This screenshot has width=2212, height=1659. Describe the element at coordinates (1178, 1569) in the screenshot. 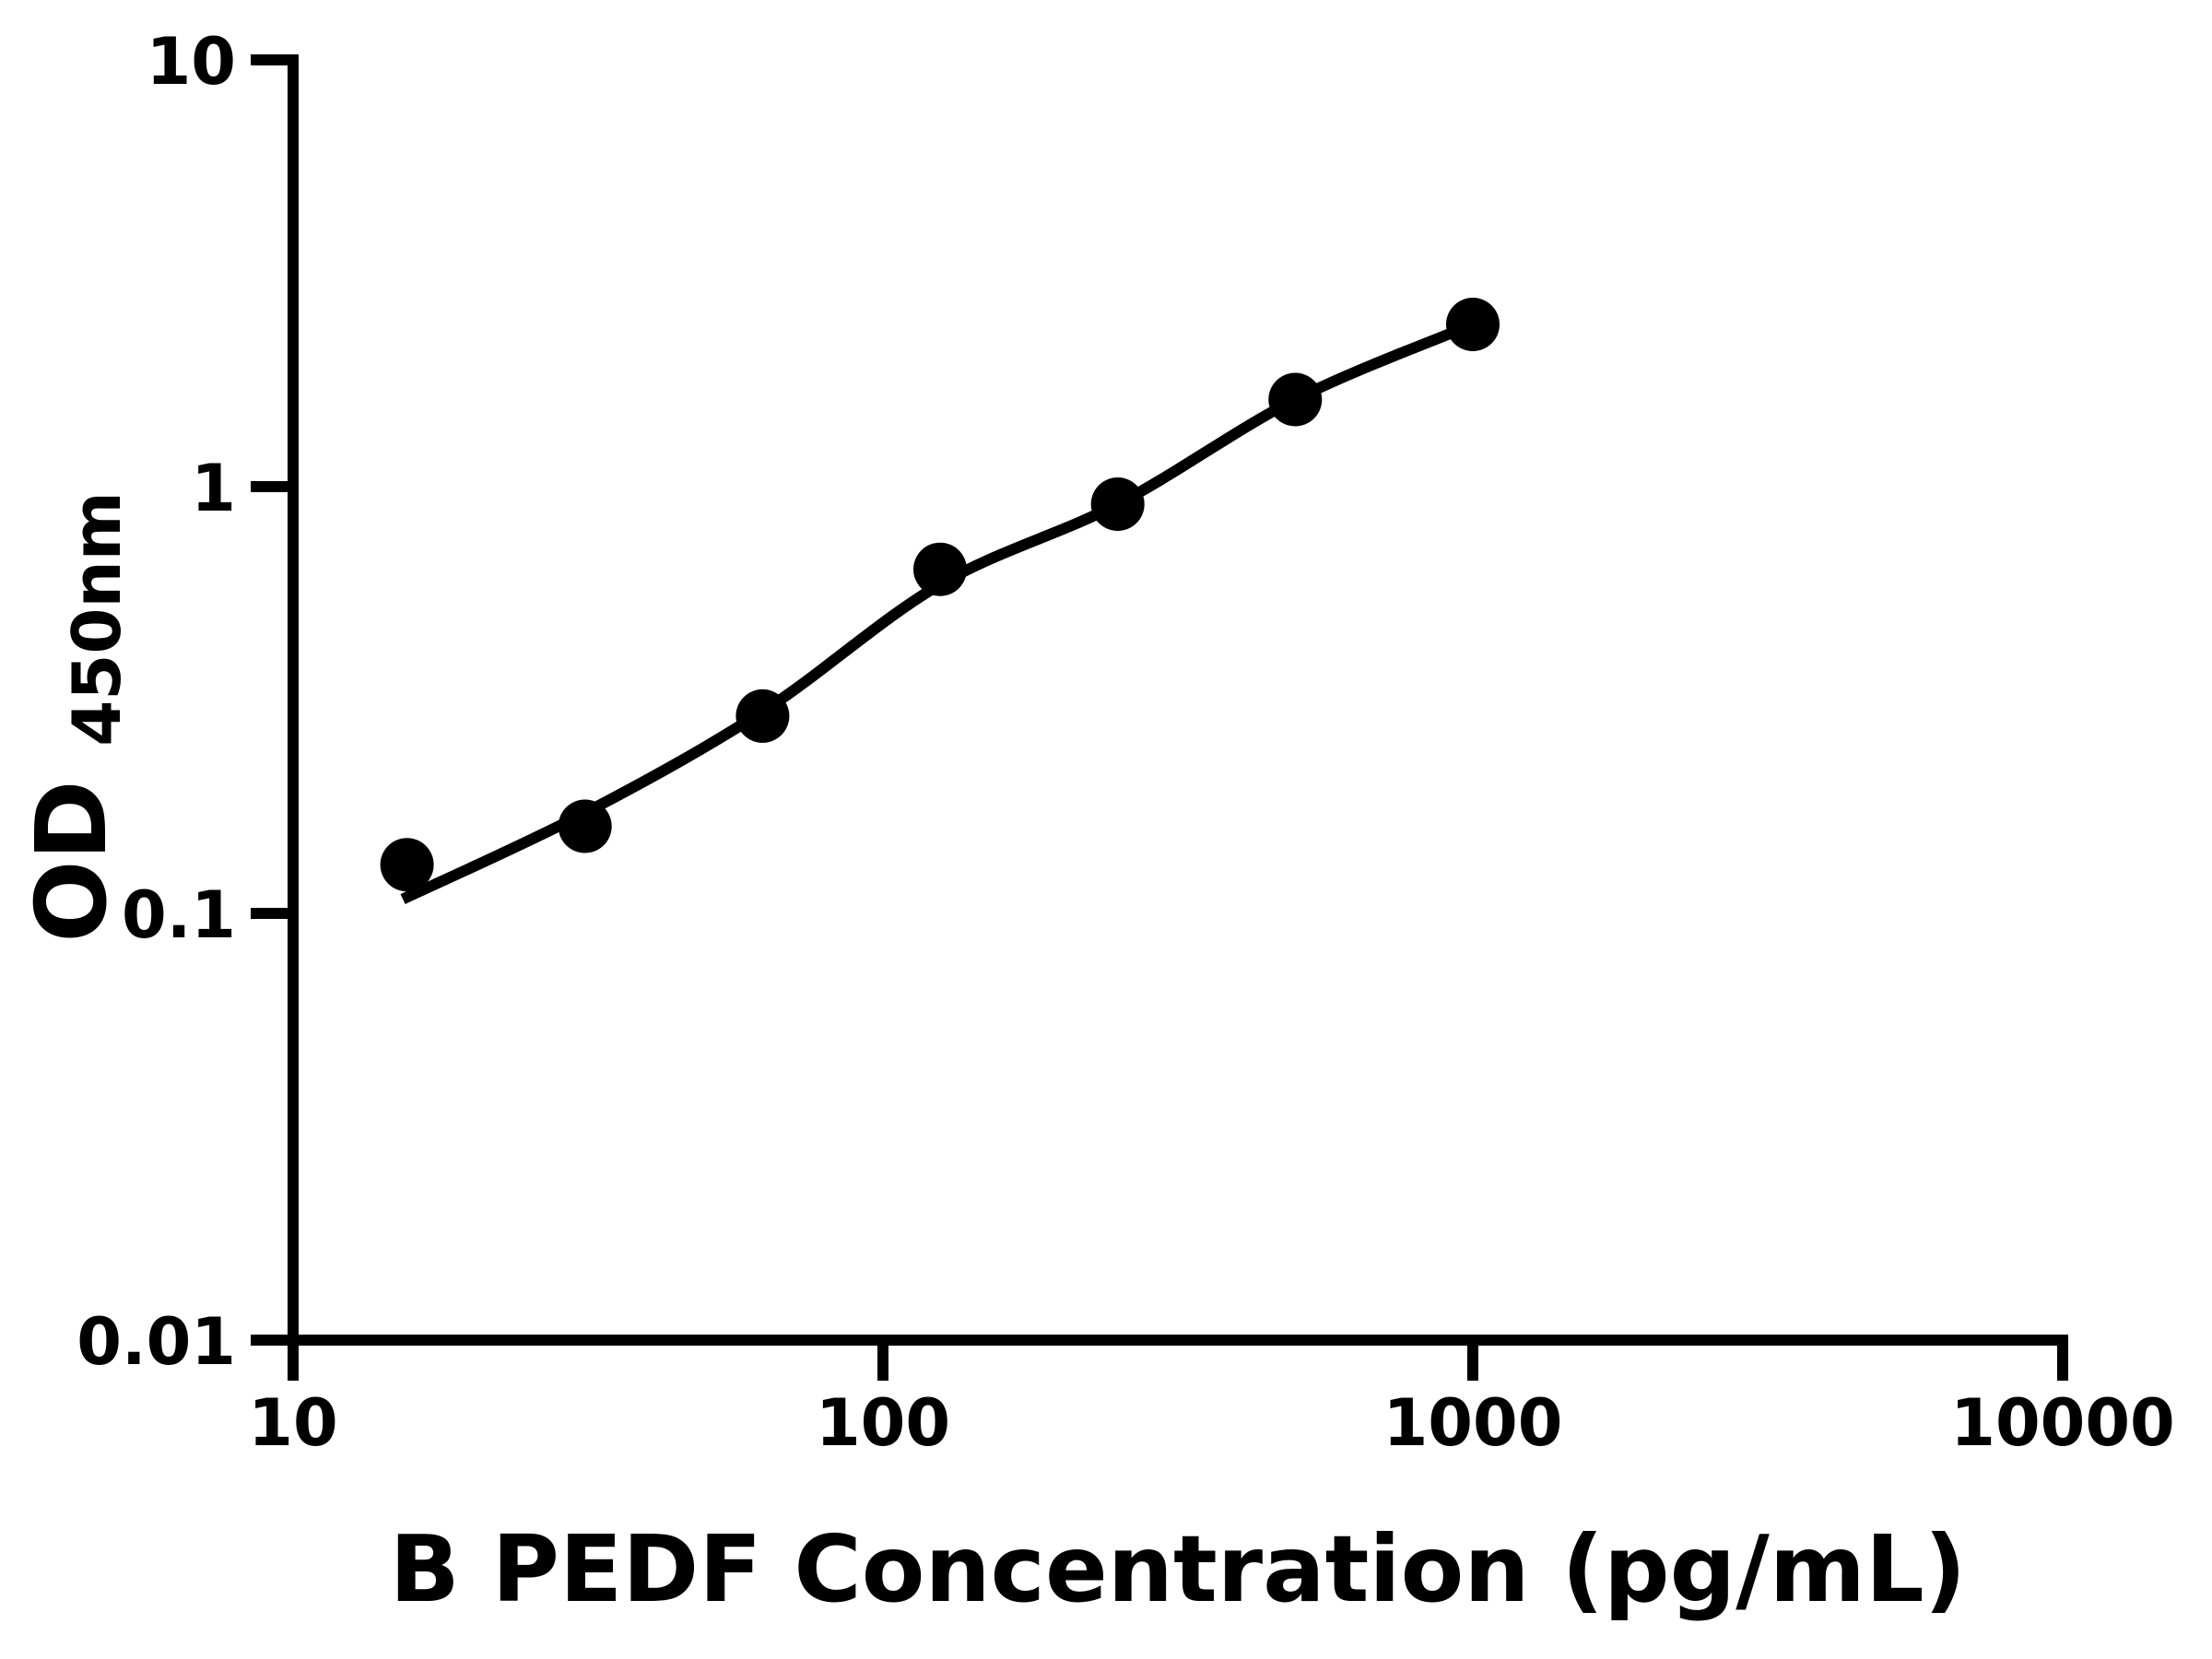

I see `x-axis-title: B PEDF Concentration (pg/mL)` at that location.